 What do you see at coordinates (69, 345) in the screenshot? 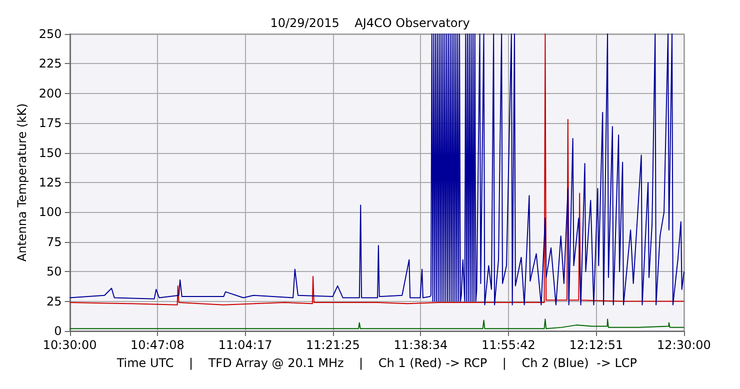
I see `x-tick-label: 10:30:00` at bounding box center [69, 345].